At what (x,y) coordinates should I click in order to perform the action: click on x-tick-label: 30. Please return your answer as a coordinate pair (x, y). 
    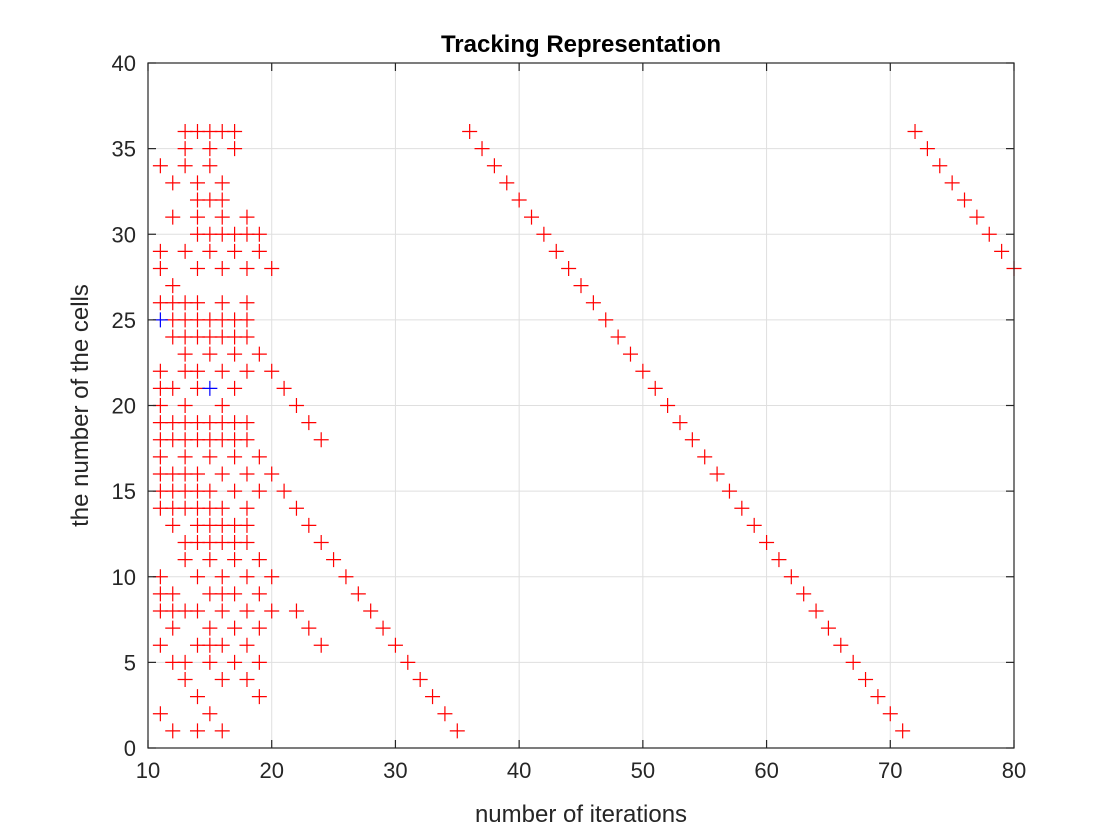
    Looking at the image, I should click on (395, 770).